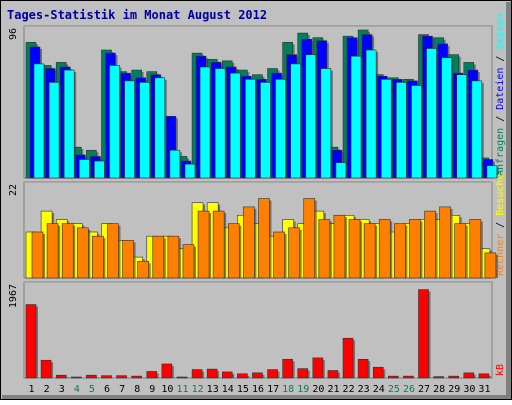  Describe the element at coordinates (379, 389) in the screenshot. I see `x-tick-label-day-24: 24` at that location.